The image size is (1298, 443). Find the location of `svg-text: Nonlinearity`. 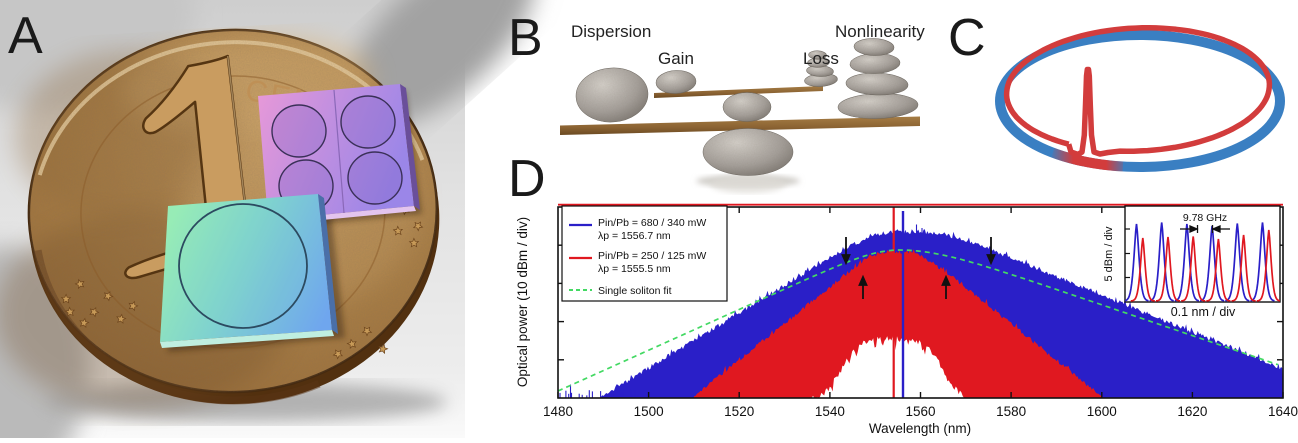

svg-text: Nonlinearity is located at coordinates (880, 31).